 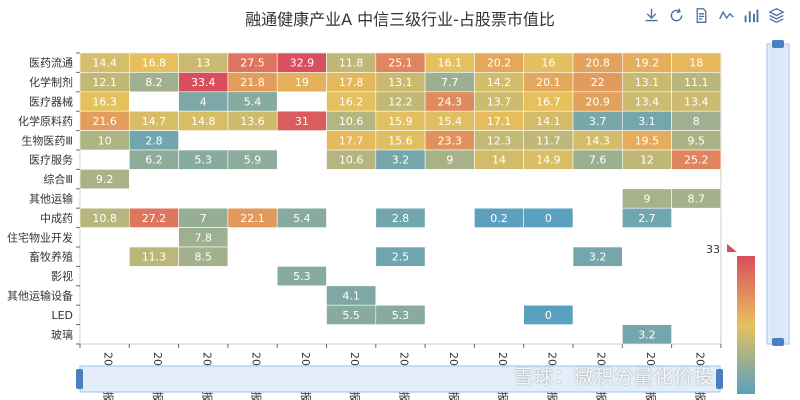 I want to click on visual-map-bar, so click(x=746, y=325).